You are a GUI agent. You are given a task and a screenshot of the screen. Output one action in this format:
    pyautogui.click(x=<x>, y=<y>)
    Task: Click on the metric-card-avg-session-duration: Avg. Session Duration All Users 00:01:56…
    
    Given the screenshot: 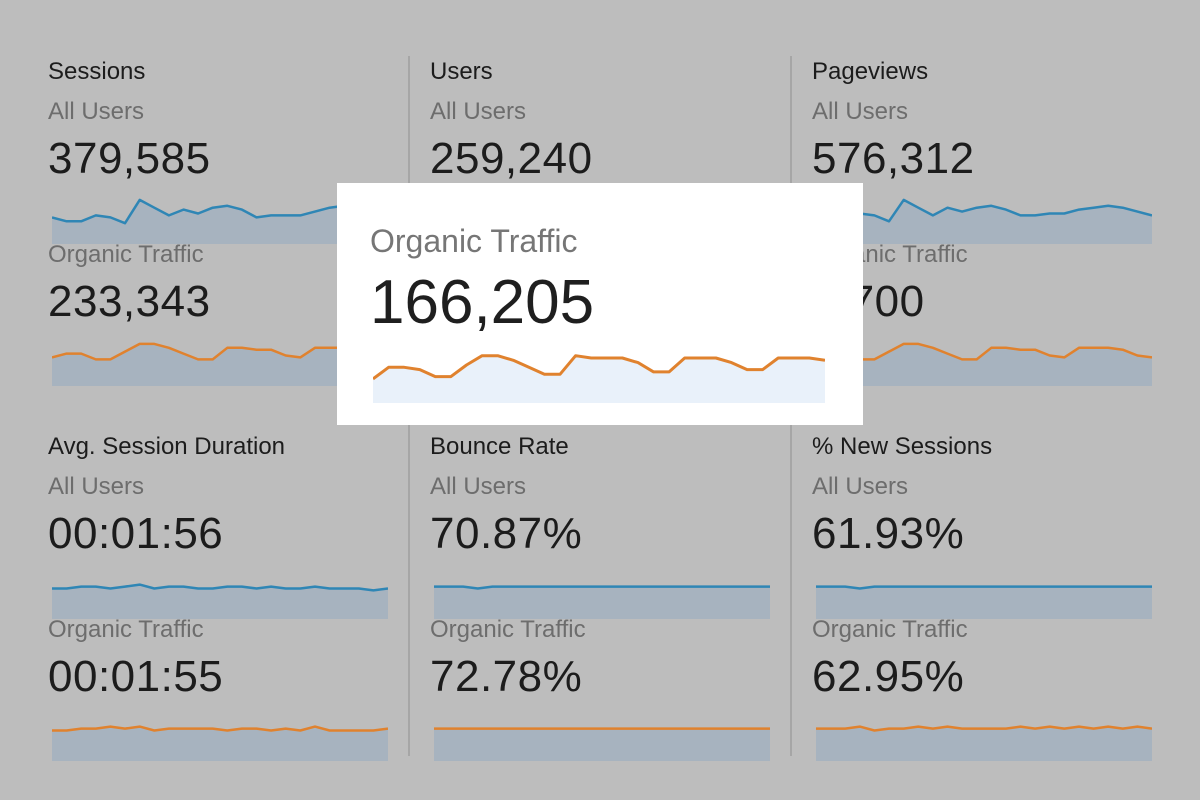 What is the action you would take?
    pyautogui.click(x=220, y=598)
    